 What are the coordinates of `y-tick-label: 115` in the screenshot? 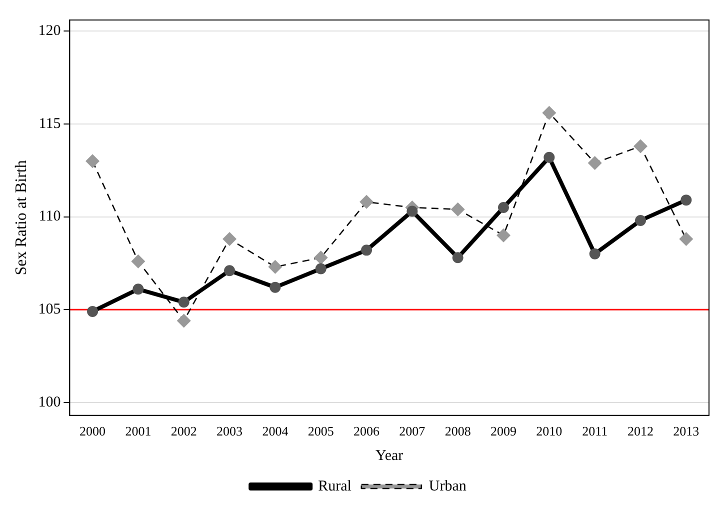 It's located at (49, 124).